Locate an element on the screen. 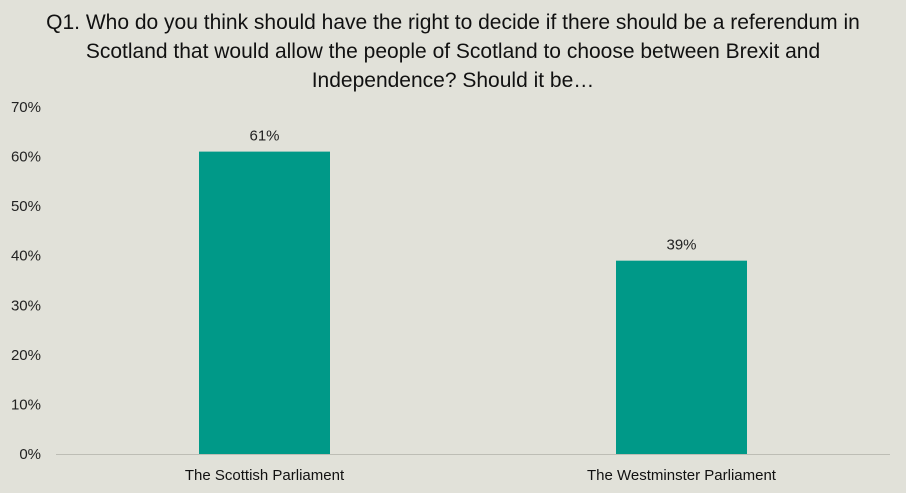 The width and height of the screenshot is (906, 493). data-label: 39% is located at coordinates (681, 245).